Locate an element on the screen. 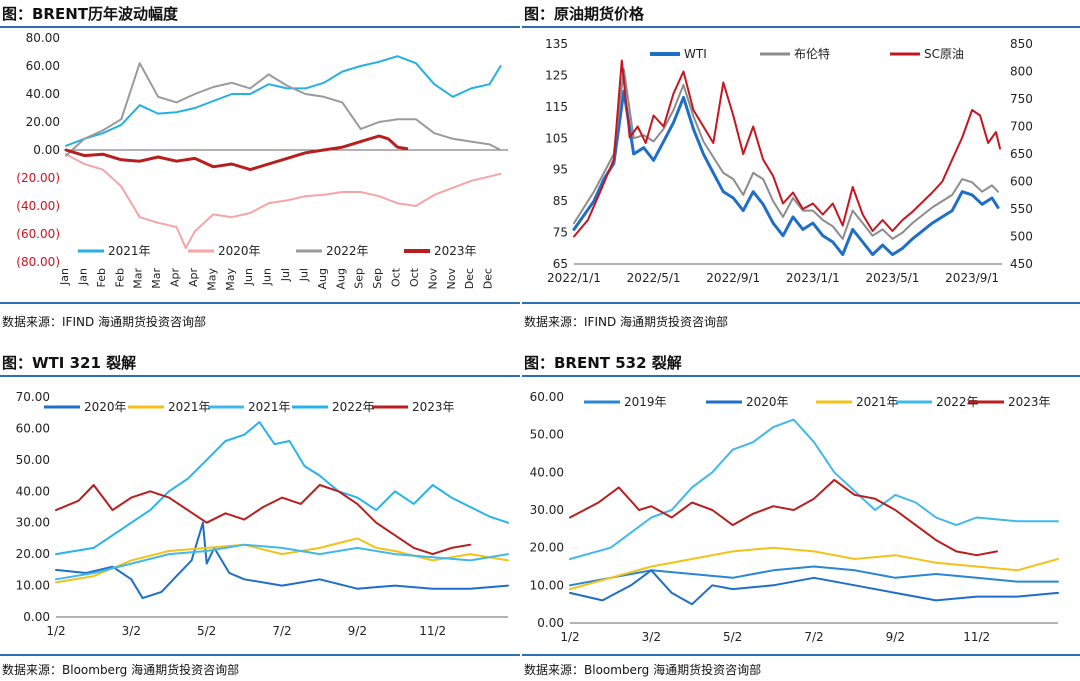  x-tick-label: 2022/1/1 is located at coordinates (574, 278).